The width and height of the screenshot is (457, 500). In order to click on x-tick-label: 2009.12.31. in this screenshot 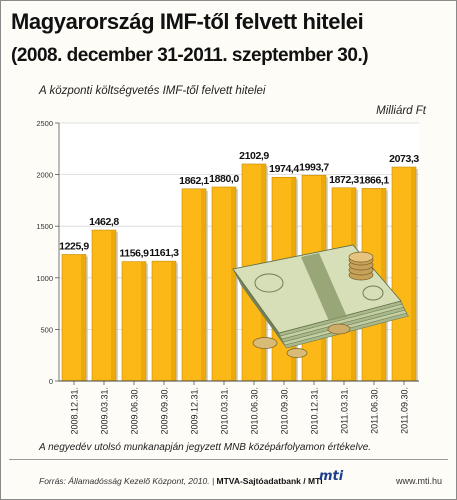, I will do `click(195, 411)`.